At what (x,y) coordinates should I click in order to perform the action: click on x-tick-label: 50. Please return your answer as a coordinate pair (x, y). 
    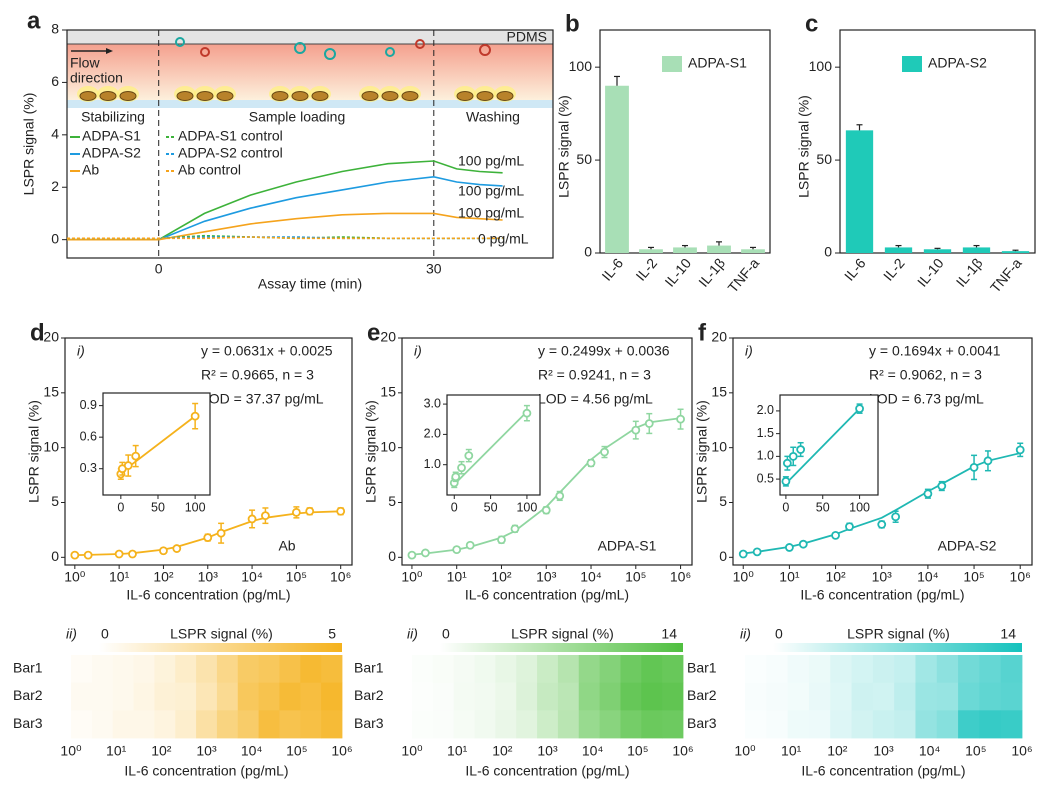
    Looking at the image, I should click on (158, 507).